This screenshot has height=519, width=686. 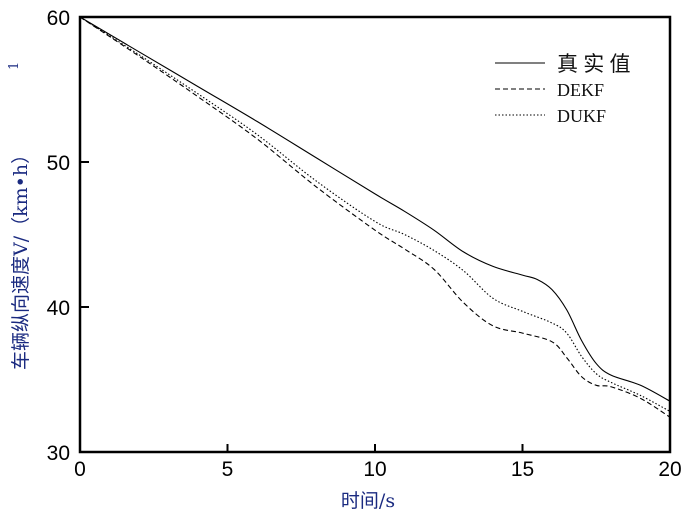 What do you see at coordinates (580, 90) in the screenshot?
I see `legend-label: DEKF` at bounding box center [580, 90].